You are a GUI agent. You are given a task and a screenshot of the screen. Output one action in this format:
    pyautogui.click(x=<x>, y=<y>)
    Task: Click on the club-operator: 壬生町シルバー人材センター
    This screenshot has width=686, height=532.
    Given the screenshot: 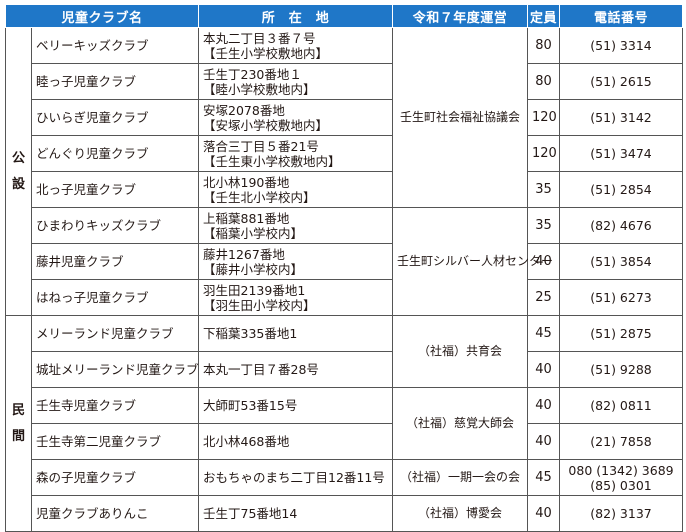 What is the action you would take?
    pyautogui.click(x=472, y=261)
    